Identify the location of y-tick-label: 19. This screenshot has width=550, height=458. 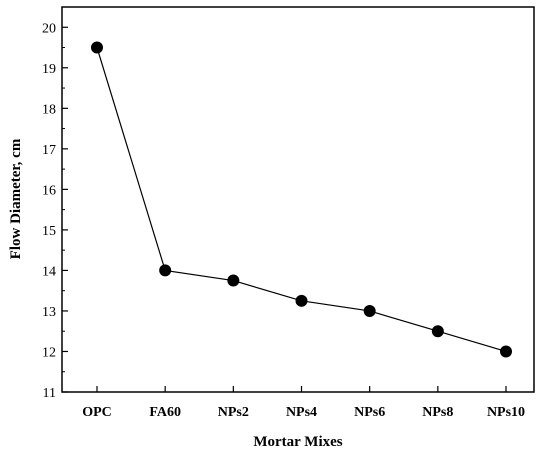
(49, 69).